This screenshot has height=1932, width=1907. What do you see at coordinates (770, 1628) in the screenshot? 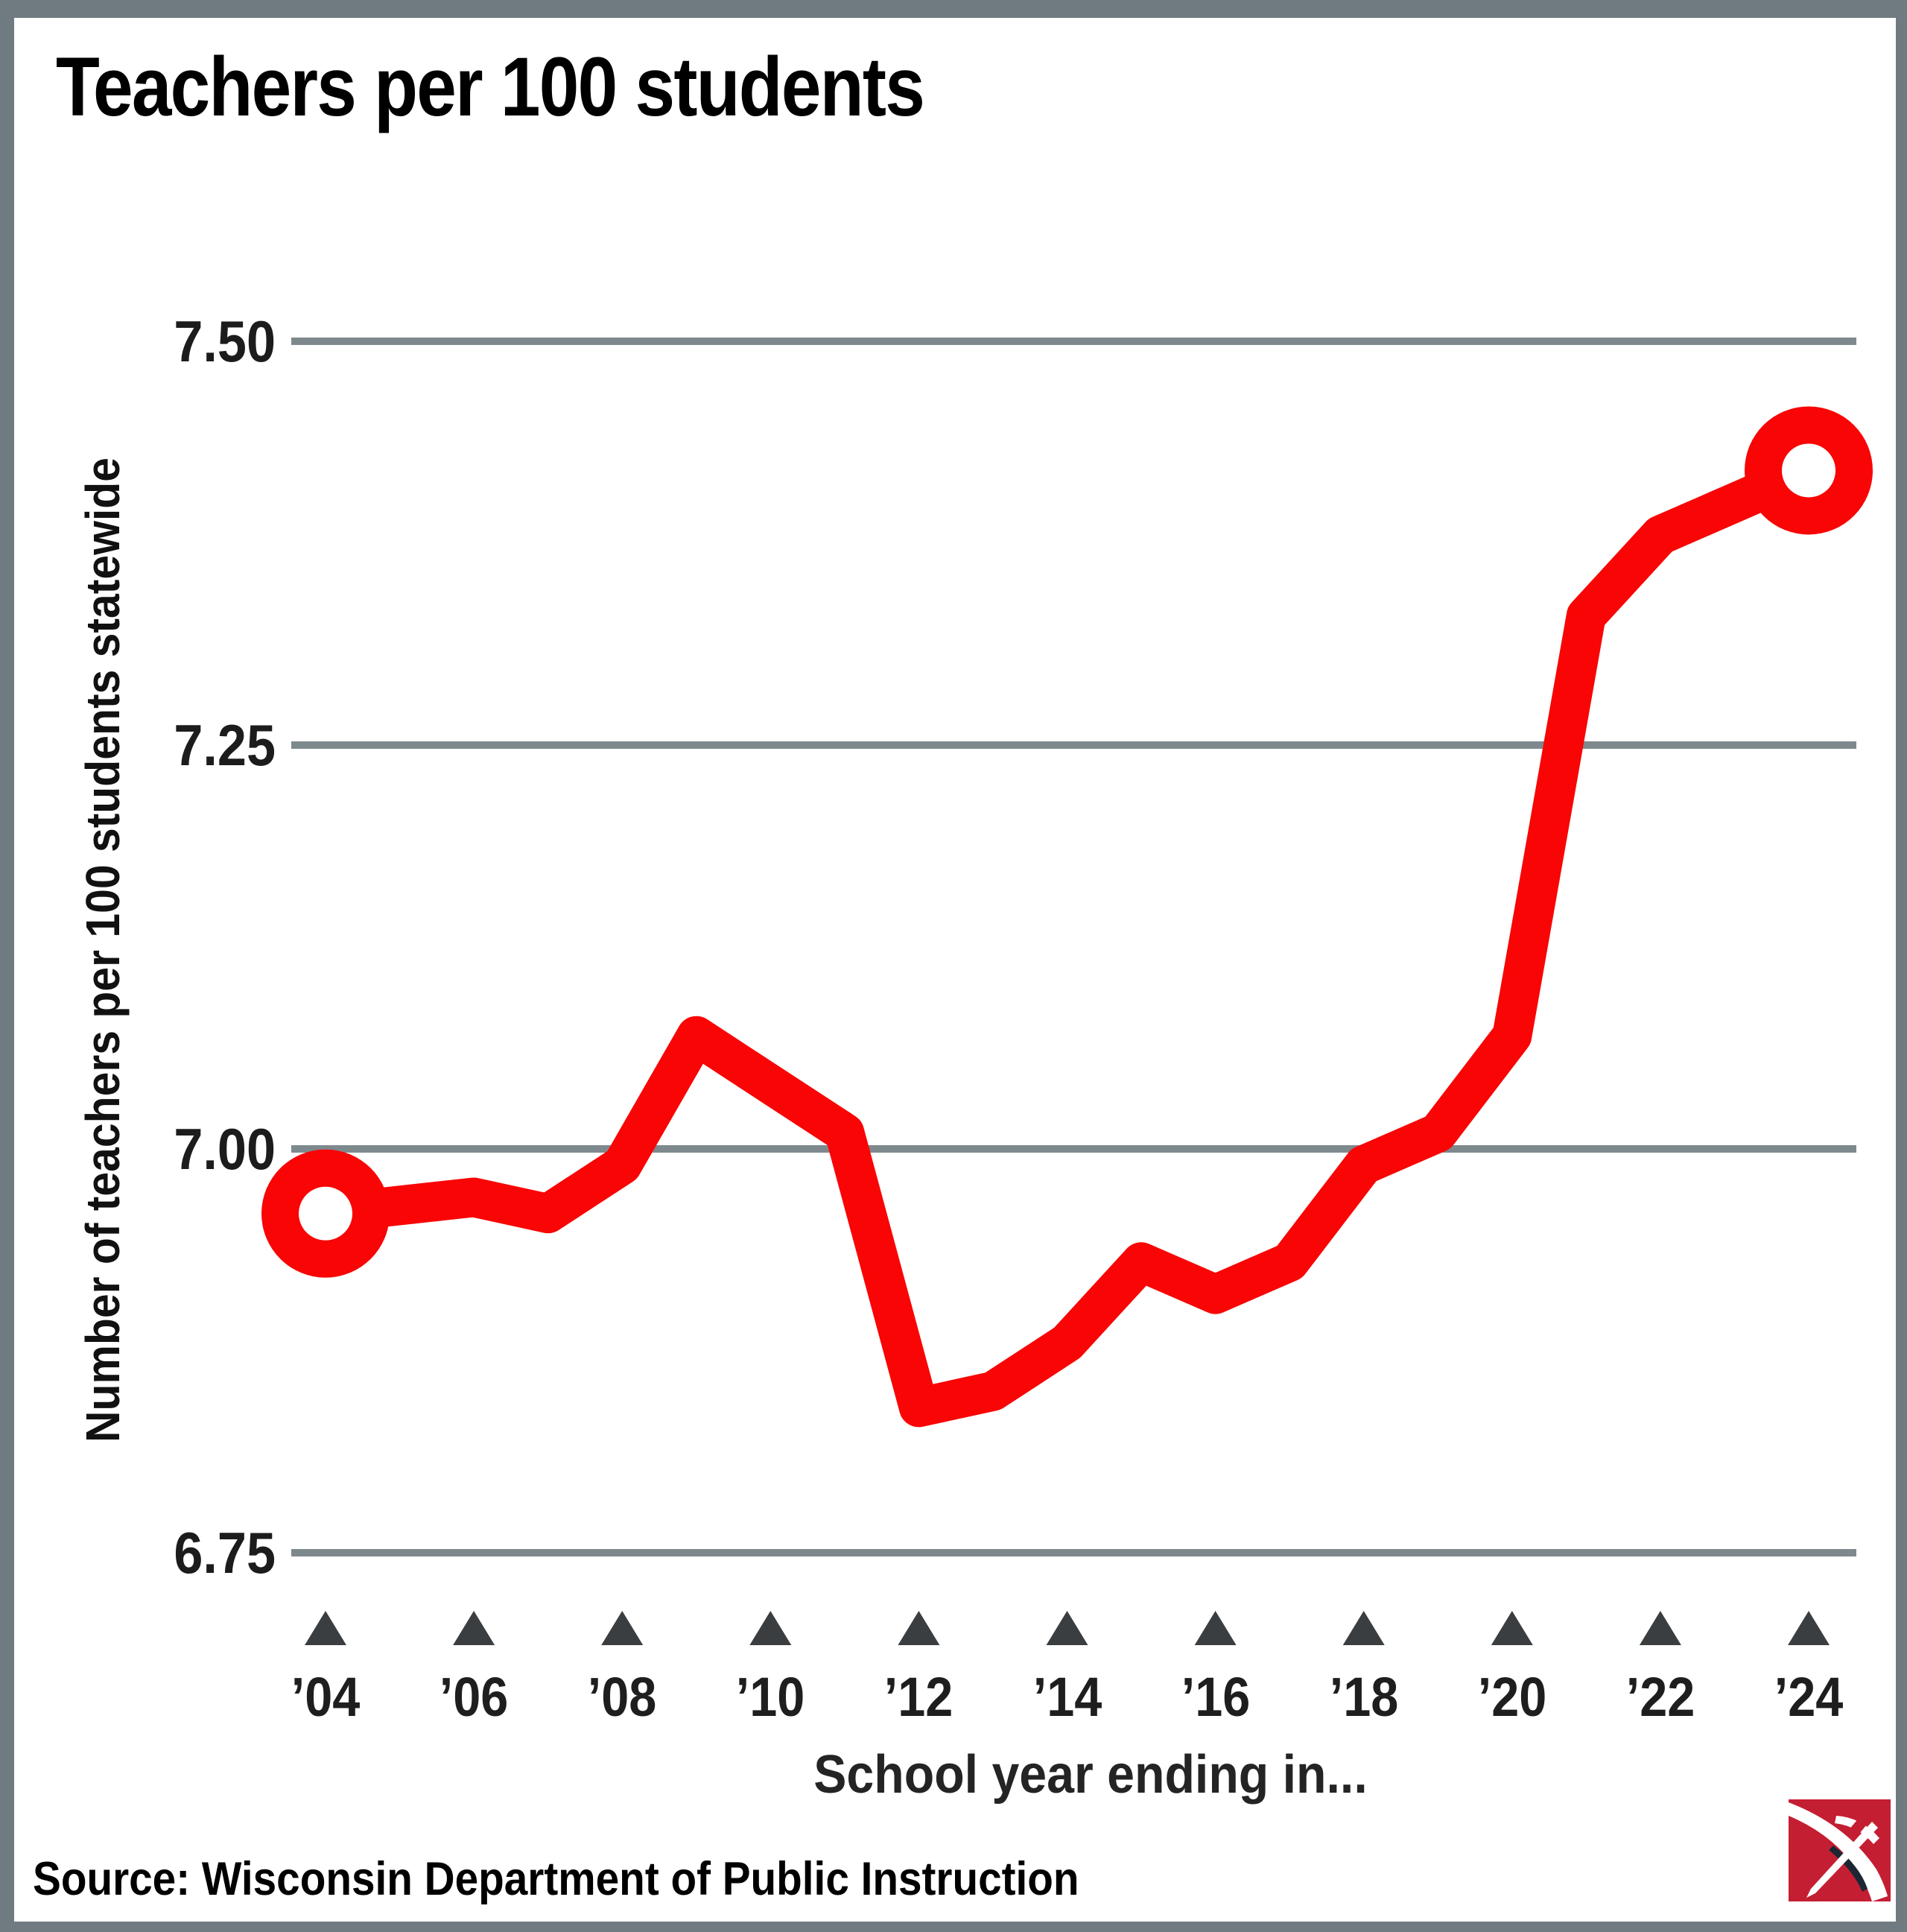
I see `x-tick-triangle-2010` at bounding box center [770, 1628].